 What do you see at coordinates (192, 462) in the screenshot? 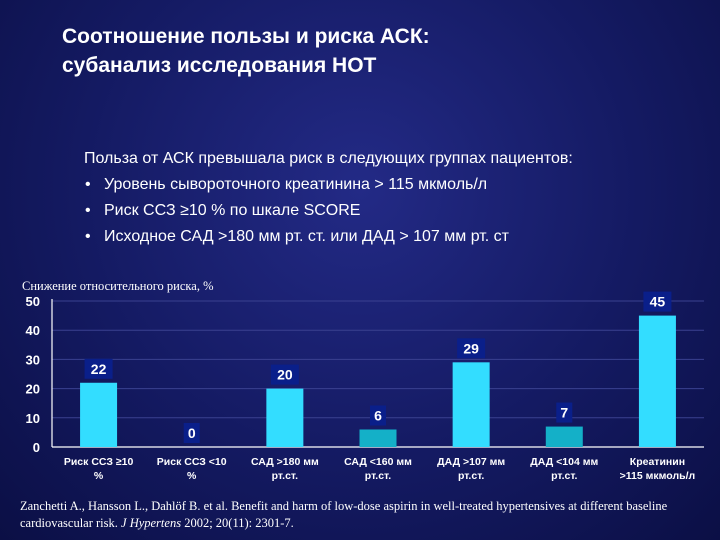
I see `x-category-label: Риск ССЗ <10` at bounding box center [192, 462].